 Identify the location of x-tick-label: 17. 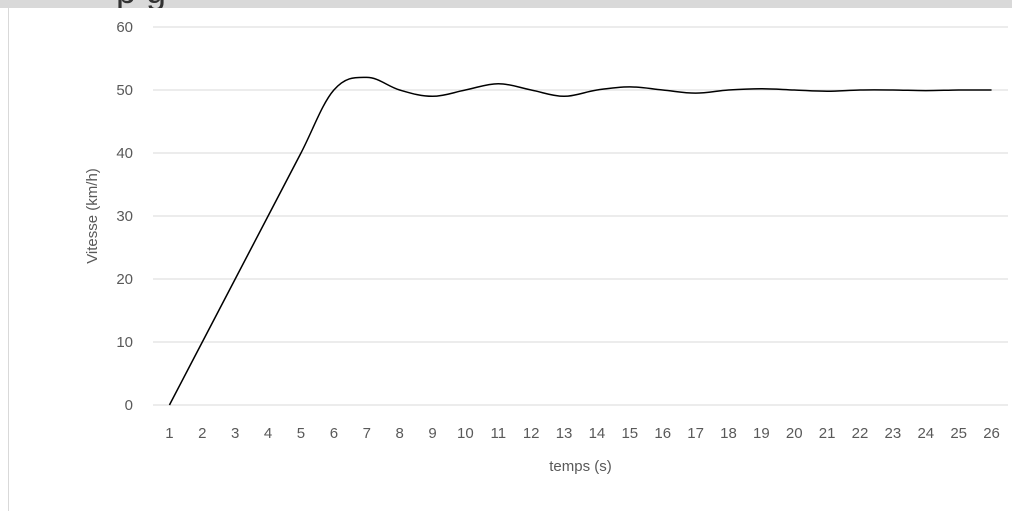
(695, 433).